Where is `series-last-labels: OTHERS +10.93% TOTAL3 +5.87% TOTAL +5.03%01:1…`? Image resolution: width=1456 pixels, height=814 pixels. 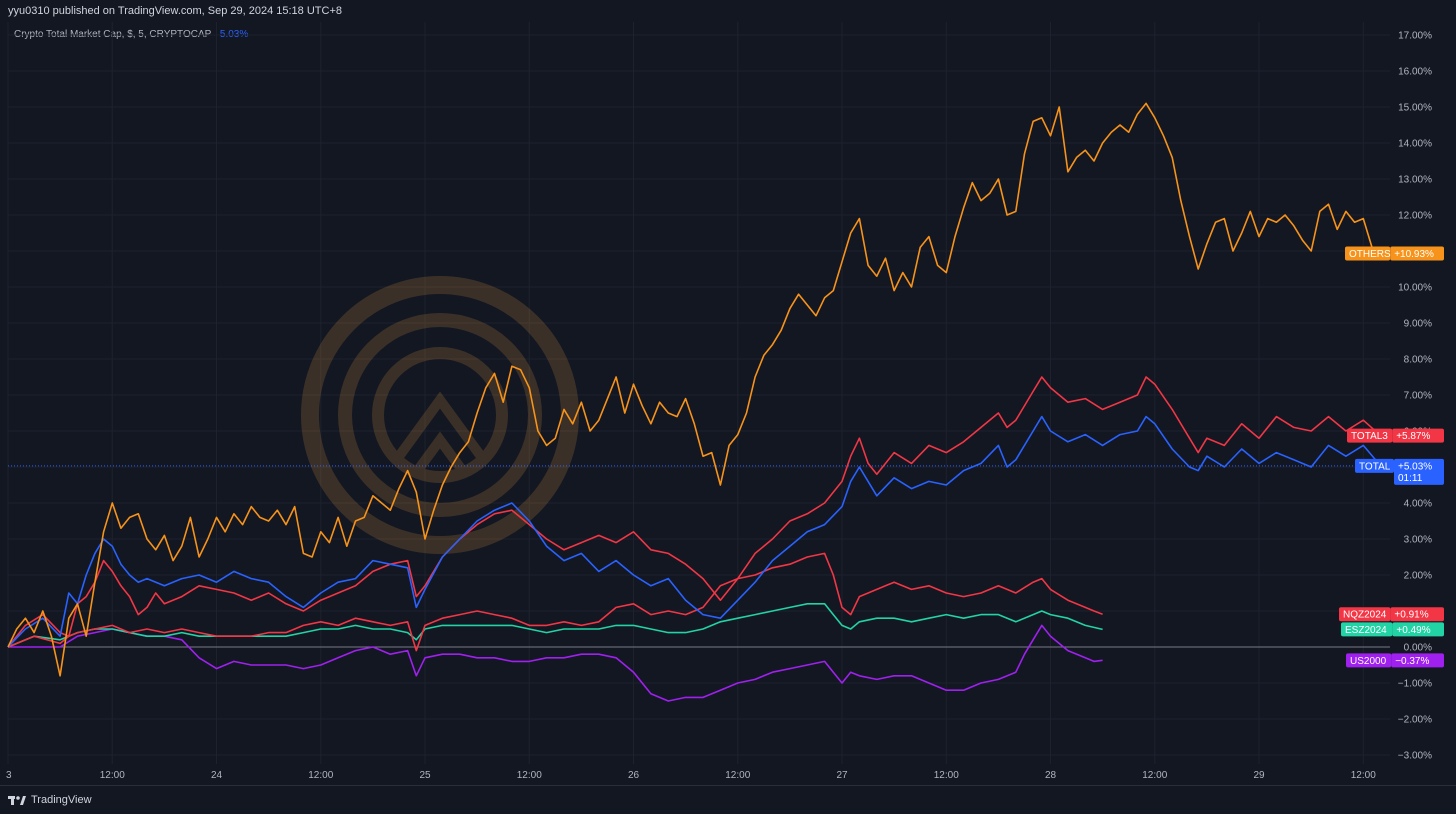
series-last-labels: OTHERS +10.93% TOTAL3 +5.87% TOTAL +5.03%01:1… is located at coordinates (1391, 457).